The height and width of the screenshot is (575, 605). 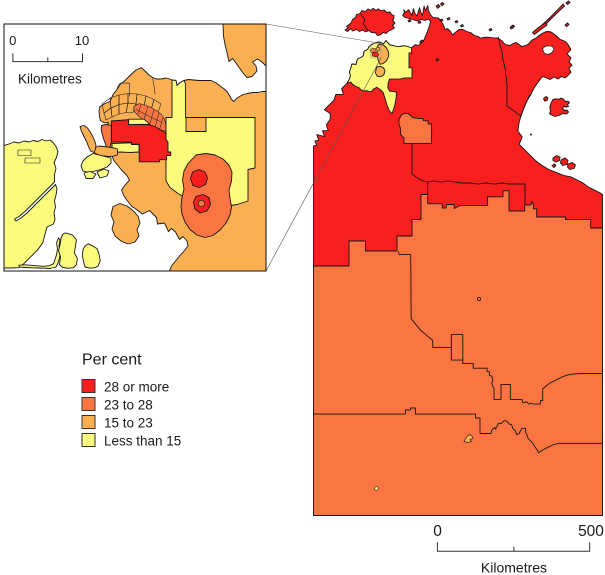 What do you see at coordinates (136, 387) in the screenshot?
I see `svg-text: 28 or more` at bounding box center [136, 387].